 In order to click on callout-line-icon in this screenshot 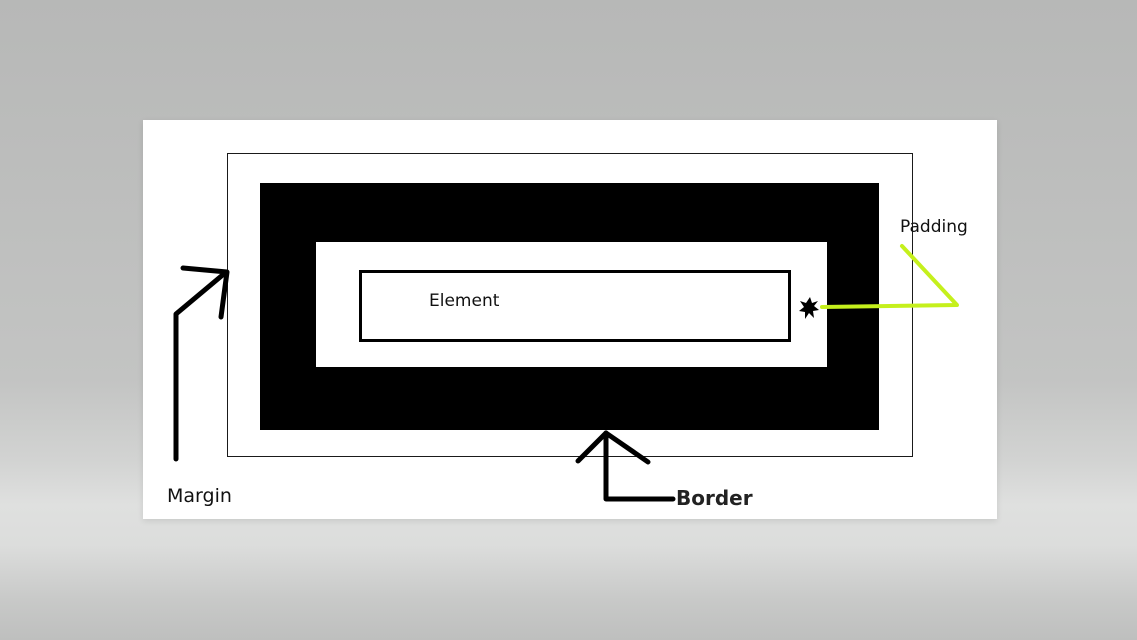, I will do `click(889, 276)`.